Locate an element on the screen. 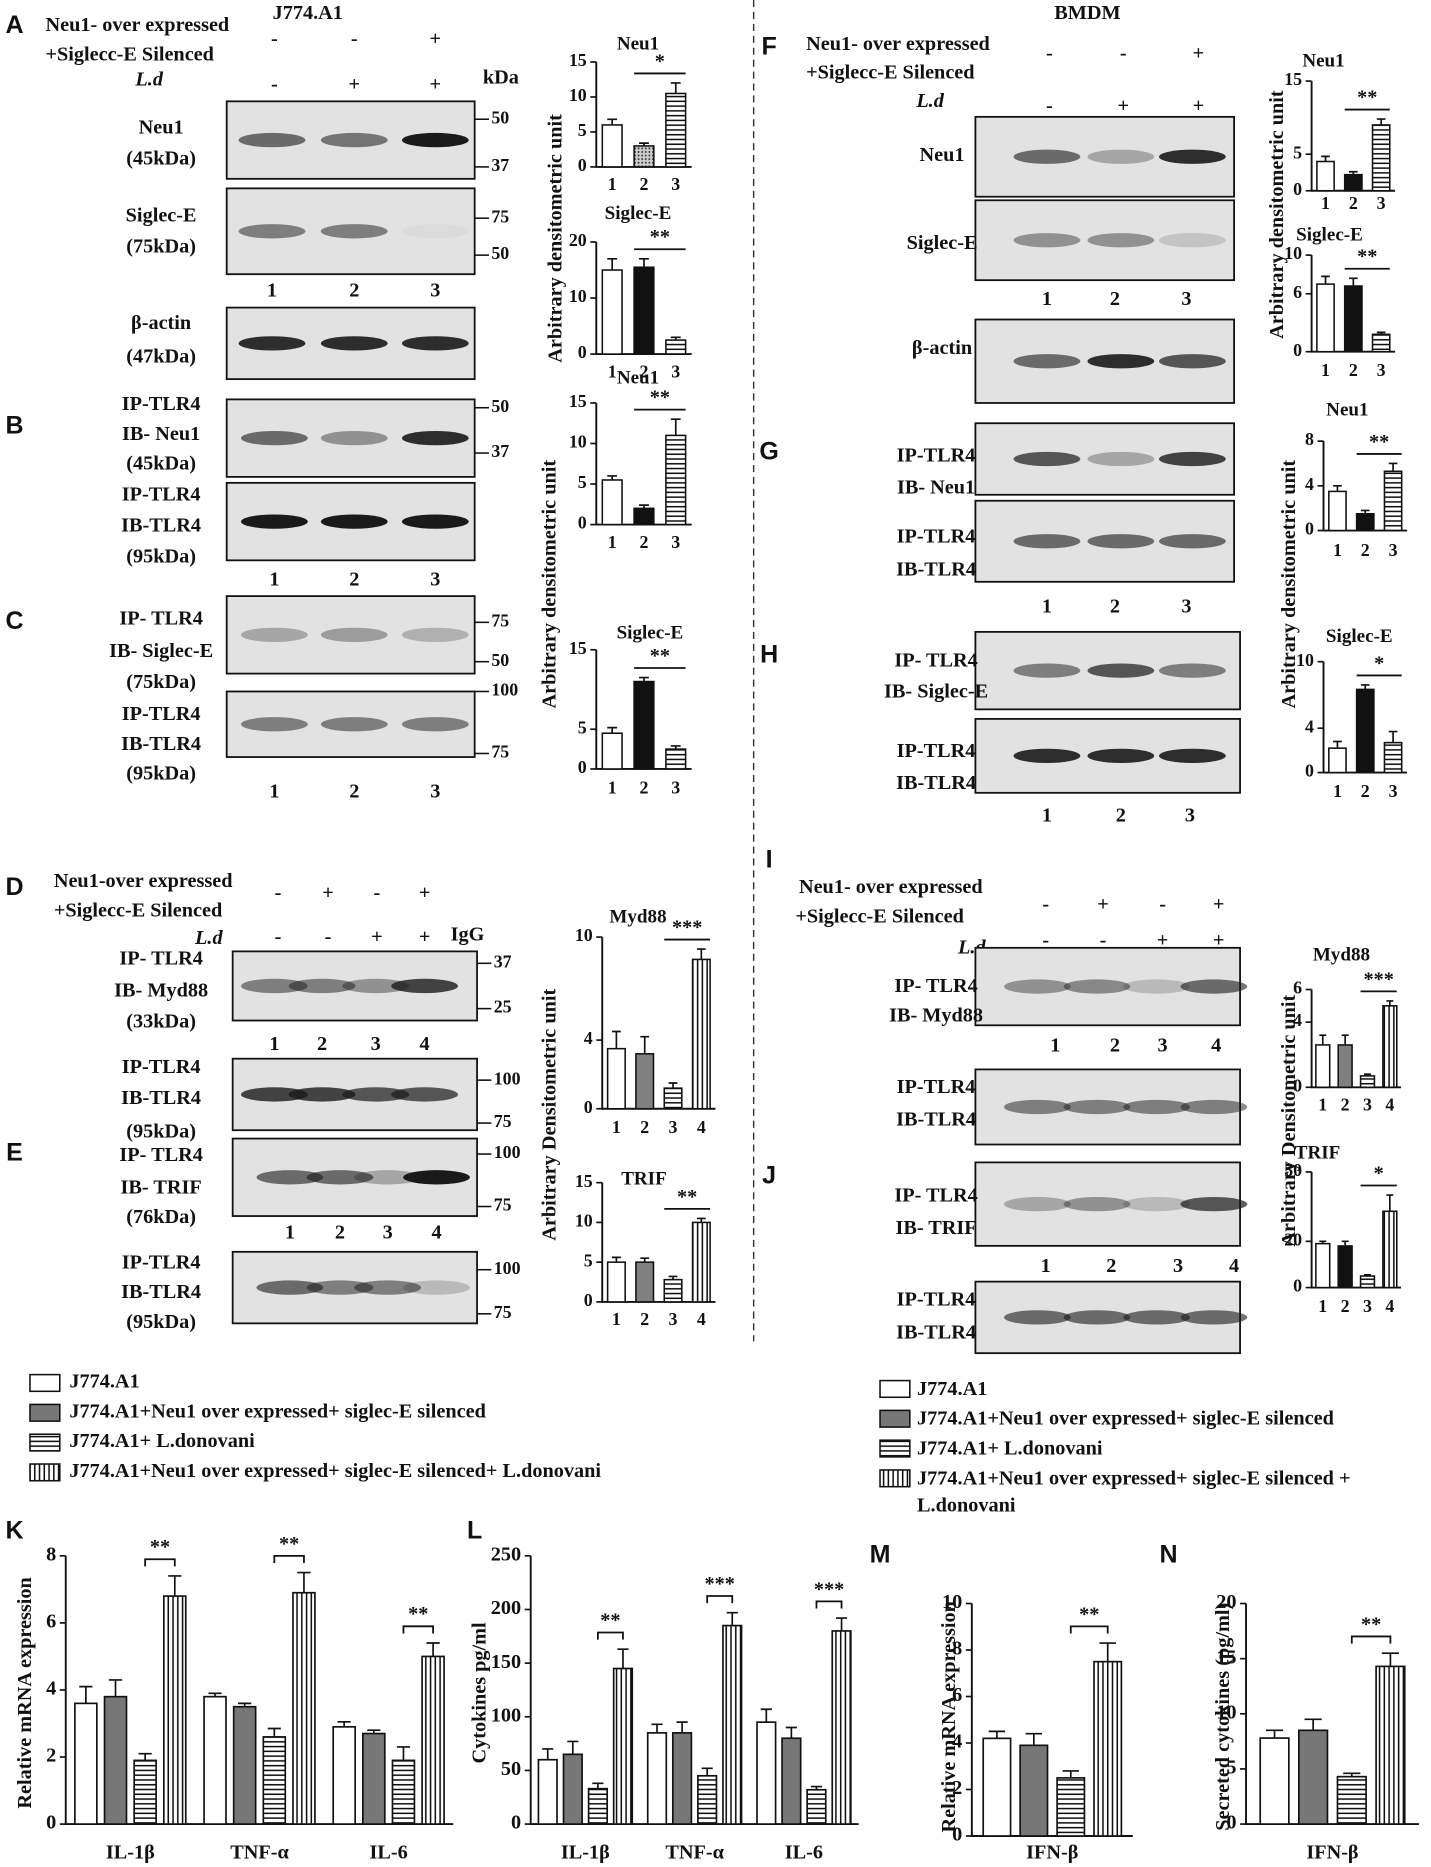 The height and width of the screenshot is (1867, 1431). legend-swatch is located at coordinates (895, 1478).